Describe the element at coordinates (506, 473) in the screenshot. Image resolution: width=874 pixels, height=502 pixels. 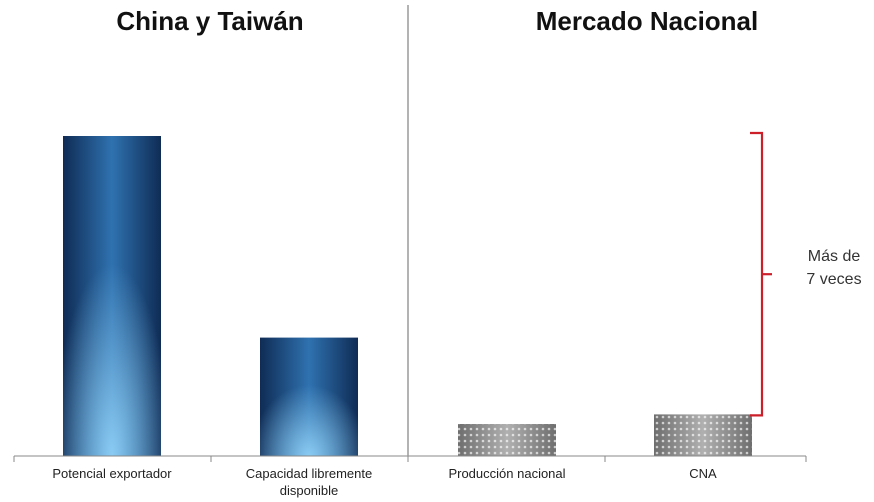
I see `category-label: Producción nacional` at that location.